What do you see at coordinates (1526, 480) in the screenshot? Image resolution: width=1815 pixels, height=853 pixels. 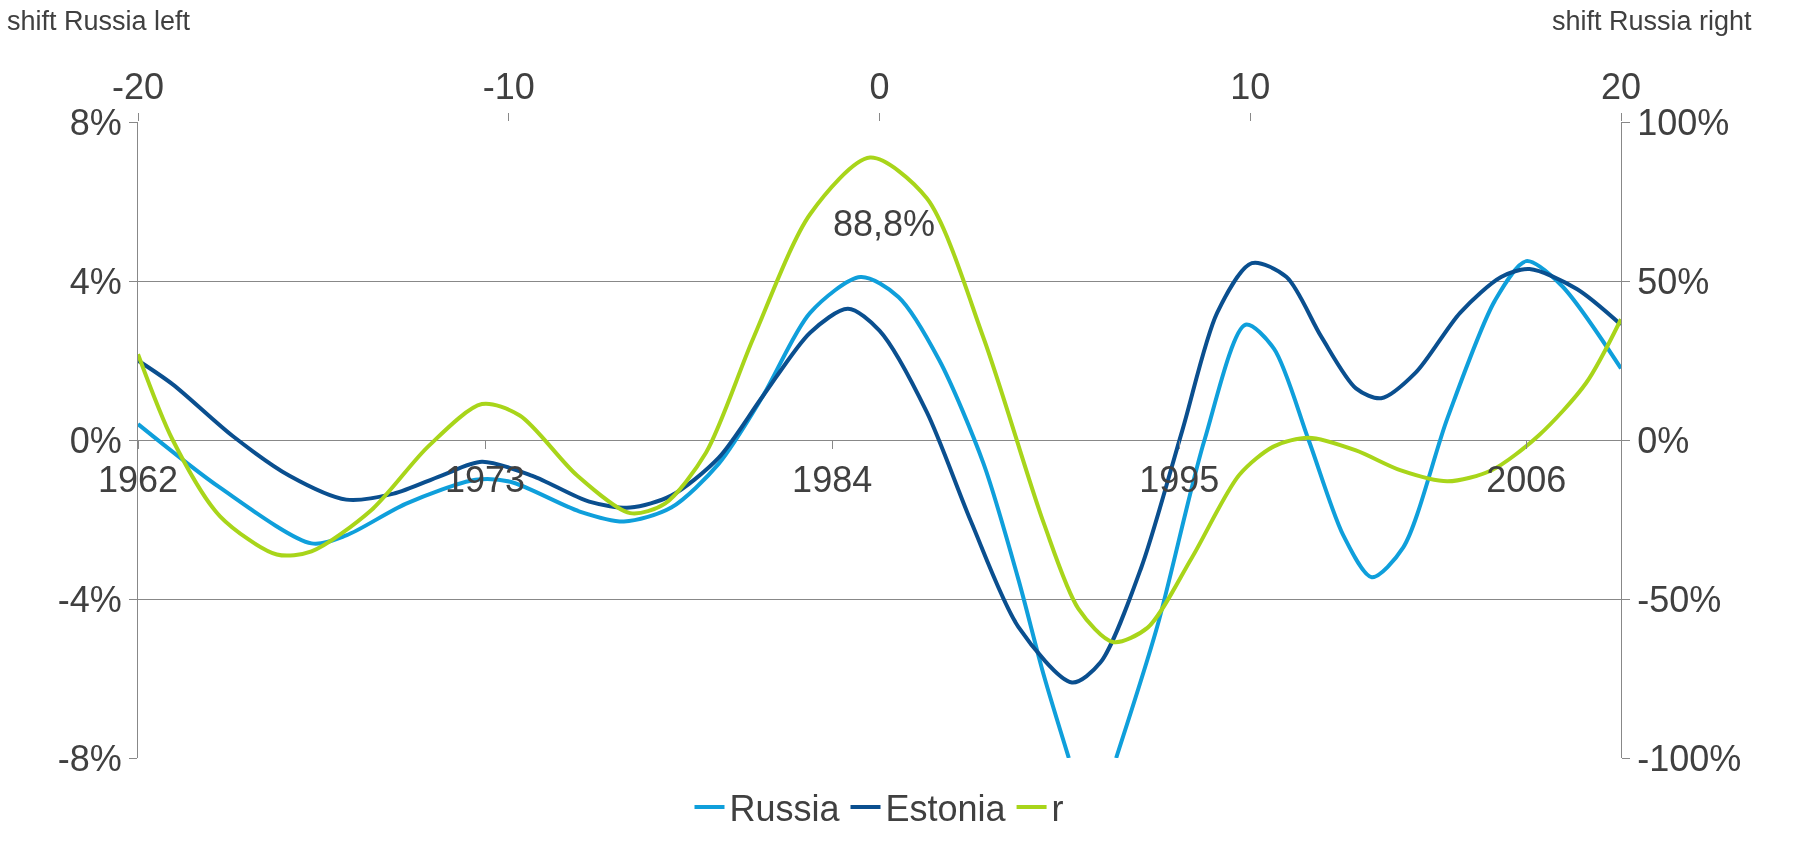 I see `x-tick-label: 2006` at bounding box center [1526, 480].